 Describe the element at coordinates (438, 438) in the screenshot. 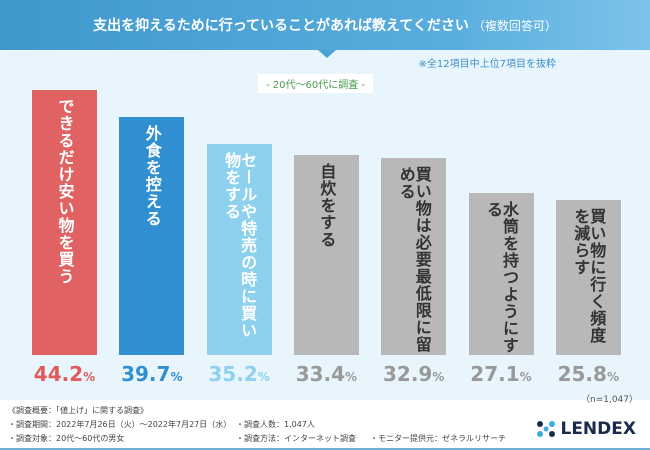

I see `survey-provider: ・モニター提供元：ゼネラルリサーチ` at that location.